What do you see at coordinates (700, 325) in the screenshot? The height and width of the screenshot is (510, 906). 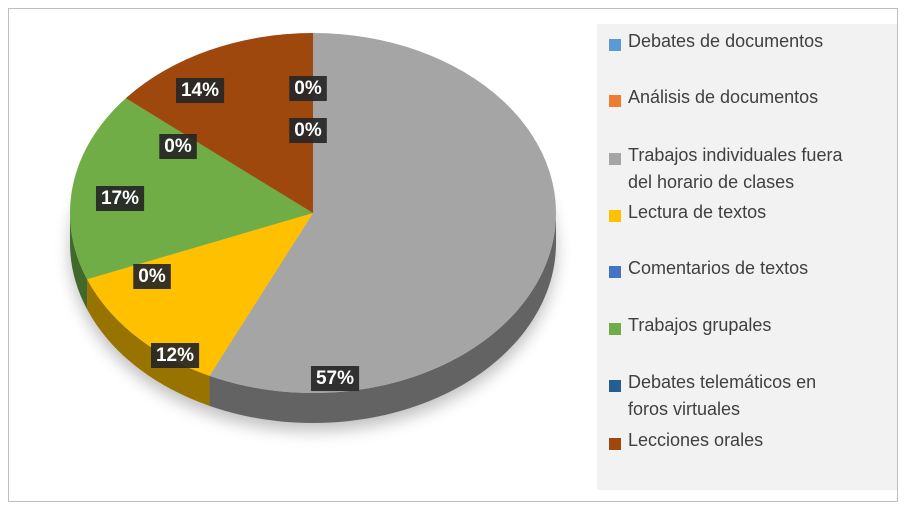 I see `legend-label: Trabajos grupales` at bounding box center [700, 325].